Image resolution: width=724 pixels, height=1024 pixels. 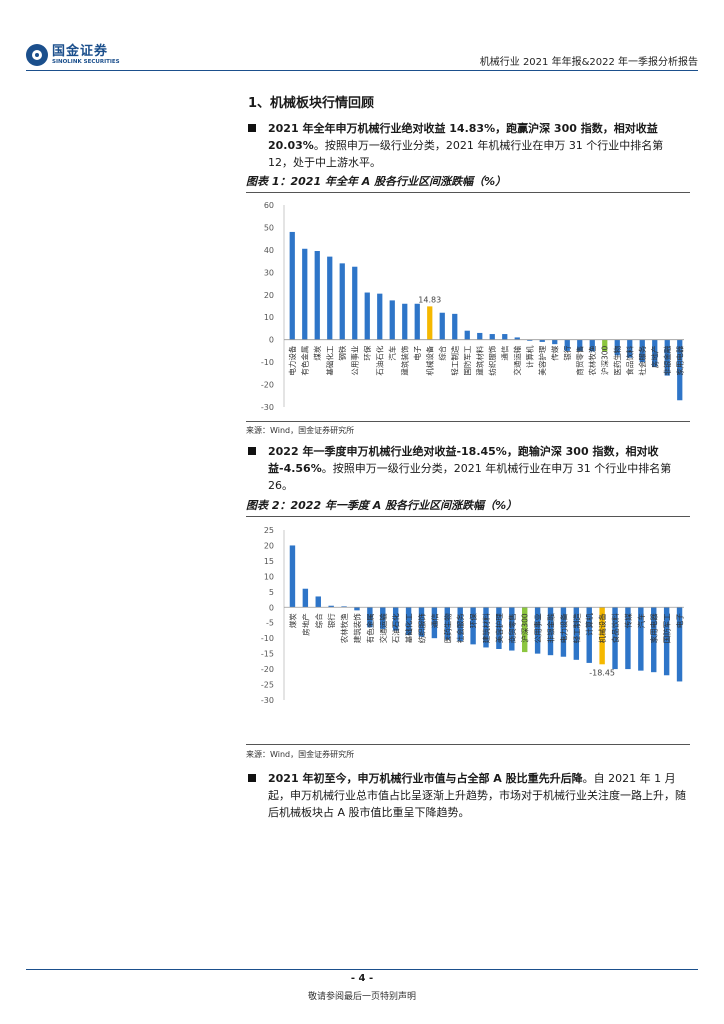 I want to click on bar-农林牧渔, so click(x=592, y=345).